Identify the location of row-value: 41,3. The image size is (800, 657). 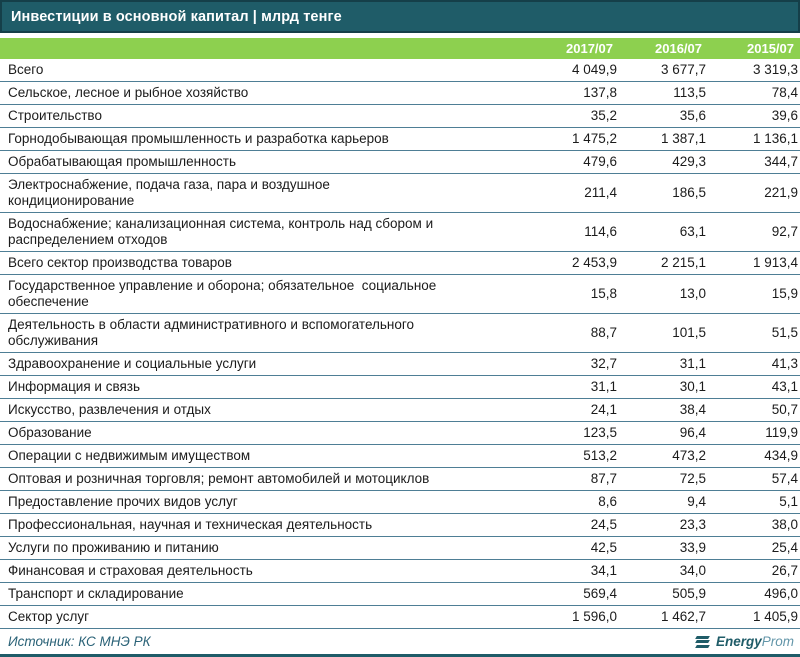
(754, 364).